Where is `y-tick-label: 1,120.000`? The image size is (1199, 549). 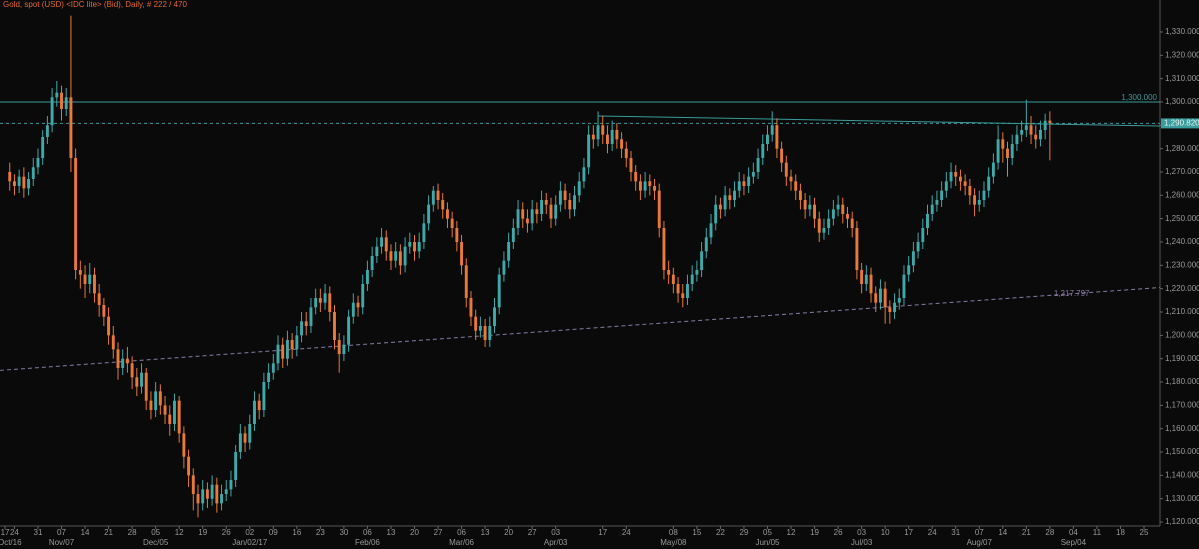
y-tick-label: 1,120.000 is located at coordinates (1182, 521).